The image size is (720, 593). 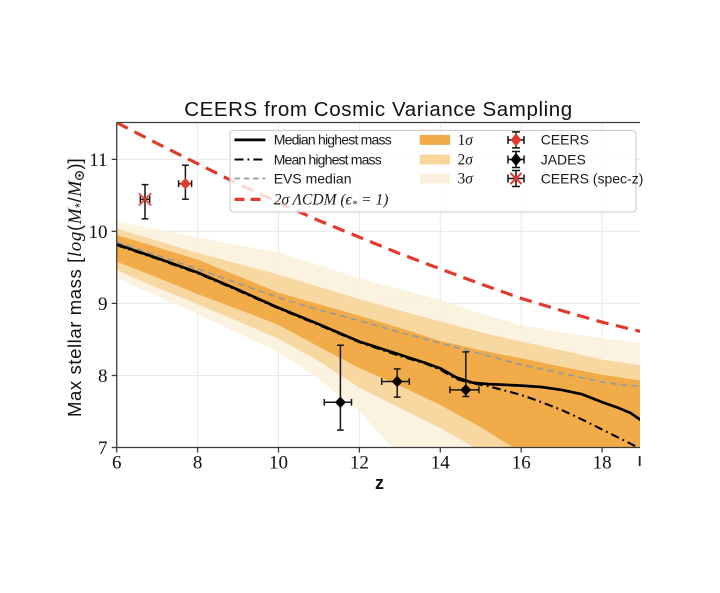 What do you see at coordinates (75, 298) in the screenshot?
I see `svg-text: Max stellar mass [log(M*/M` at bounding box center [75, 298].